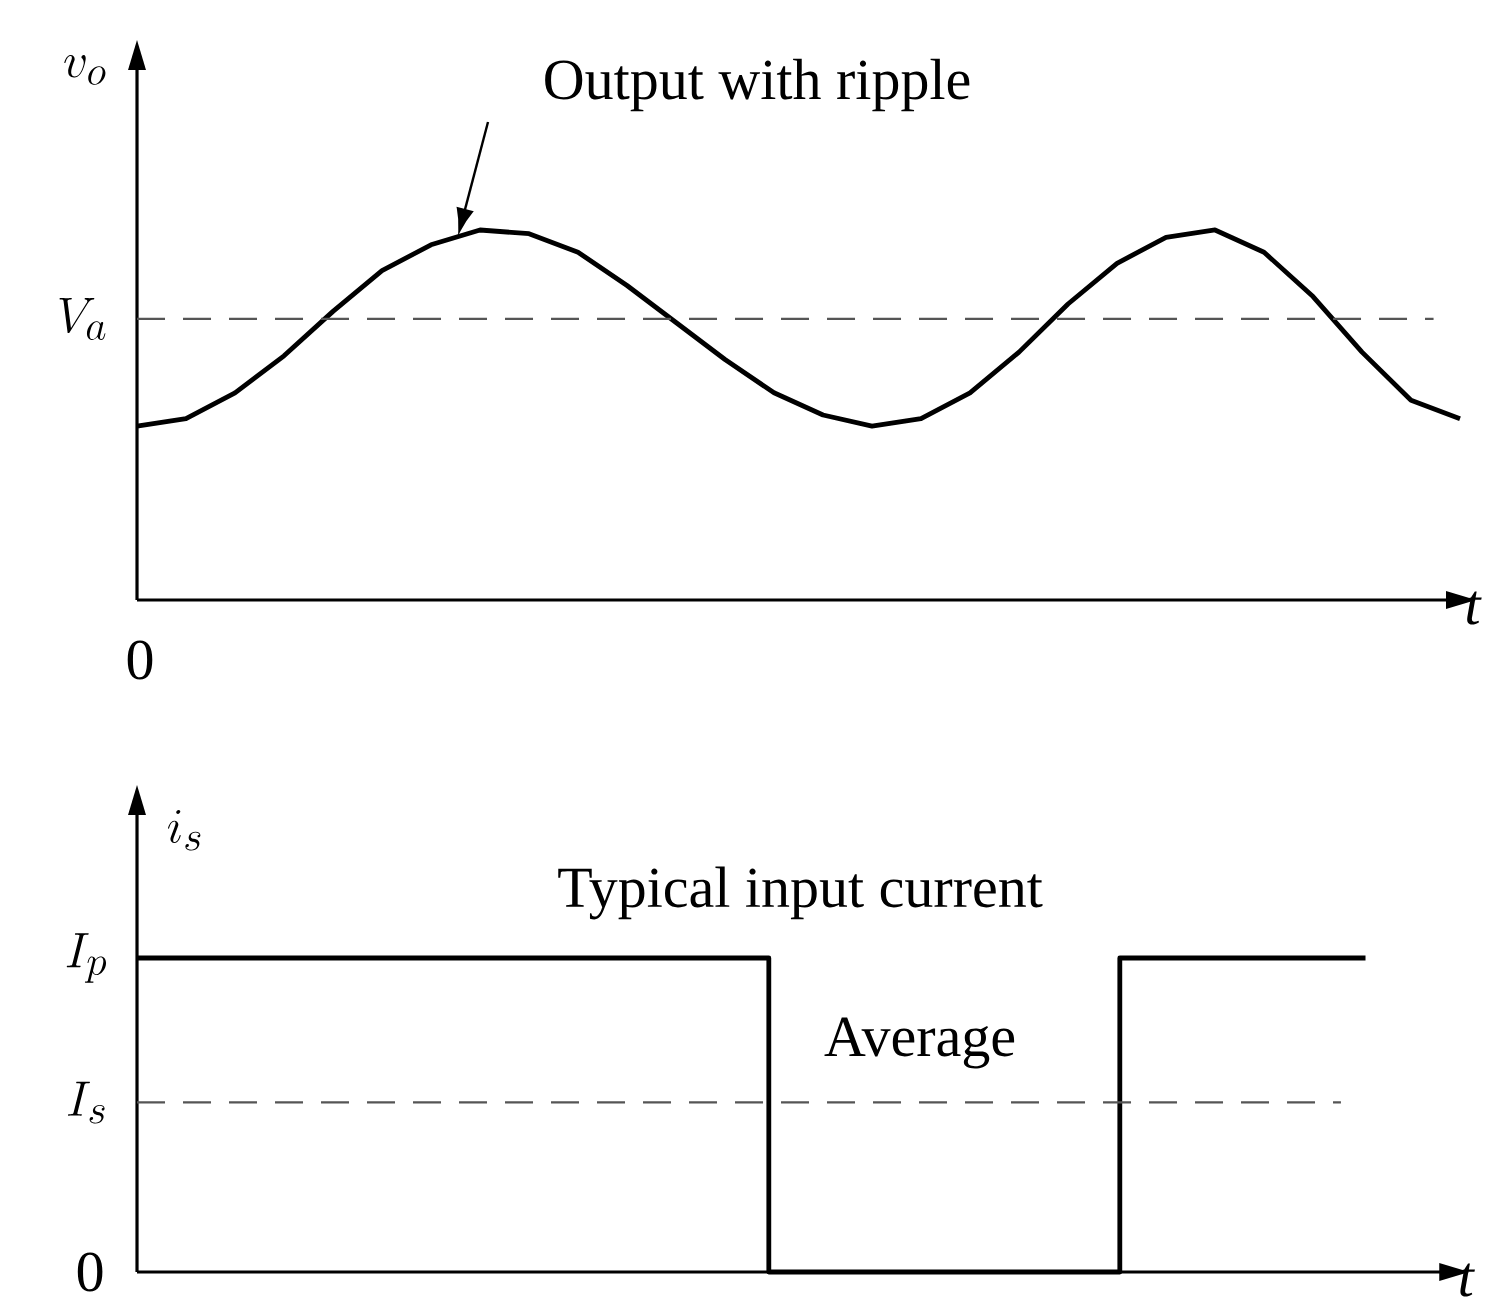 Image resolution: width=1491 pixels, height=1297 pixels. Describe the element at coordinates (184, 830) in the screenshot. I see `y-axis-title: $i_s$` at that location.